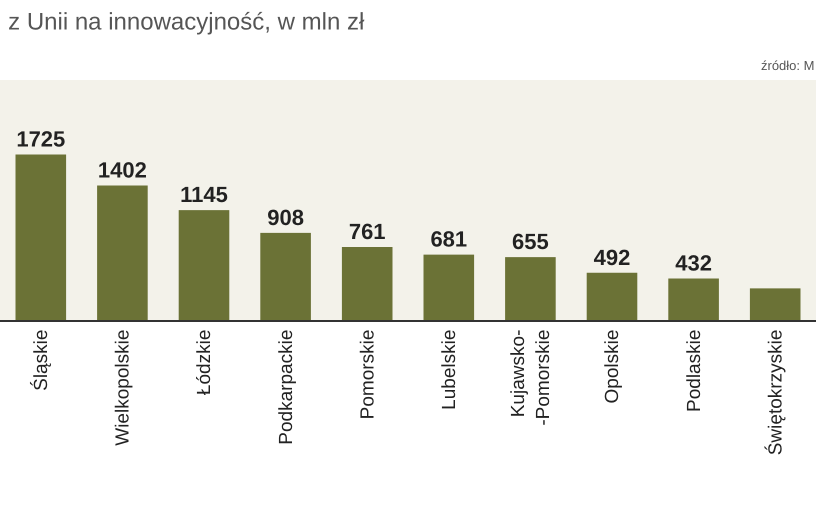 This screenshot has width=816, height=510. I want to click on x-tick-label: Śląskie, so click(40, 360).